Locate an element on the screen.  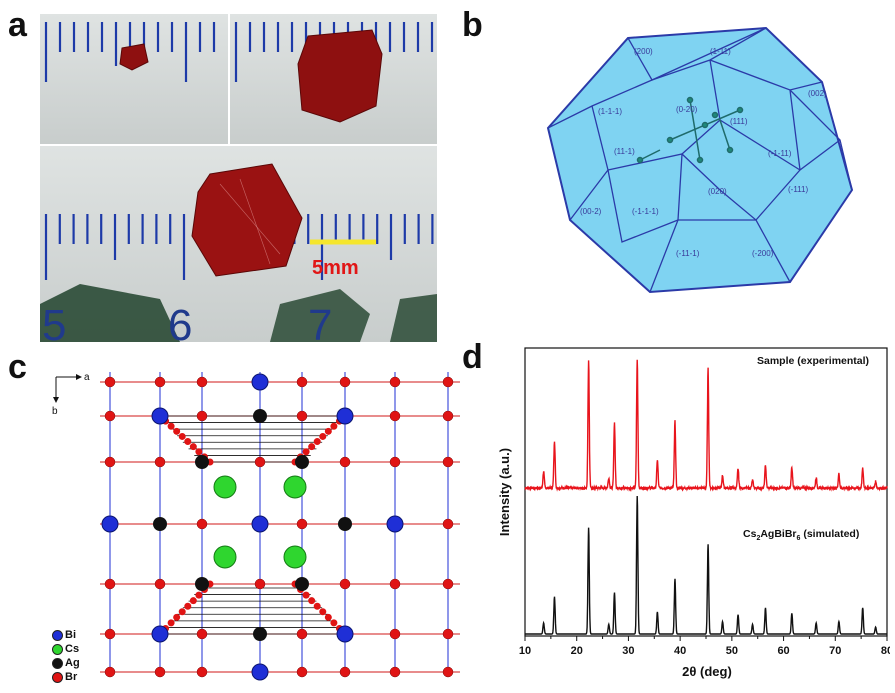
series-label-experimental: Sample (experimental) is located at coordinates (813, 361).